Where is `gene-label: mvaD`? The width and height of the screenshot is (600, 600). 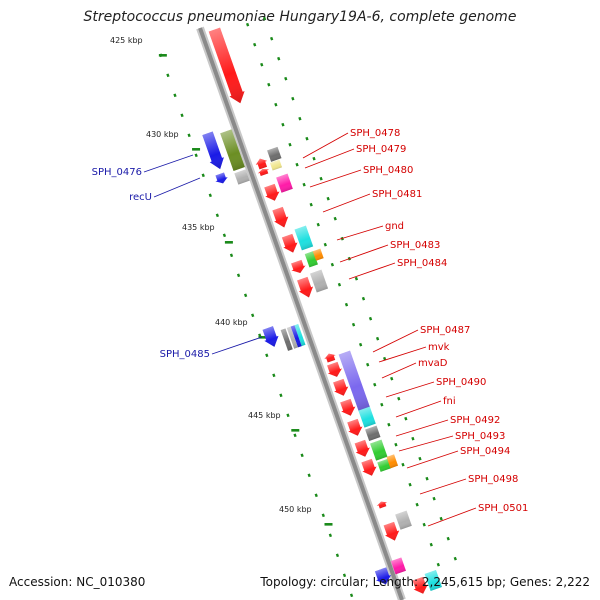 gene-label: mvaD is located at coordinates (433, 363).